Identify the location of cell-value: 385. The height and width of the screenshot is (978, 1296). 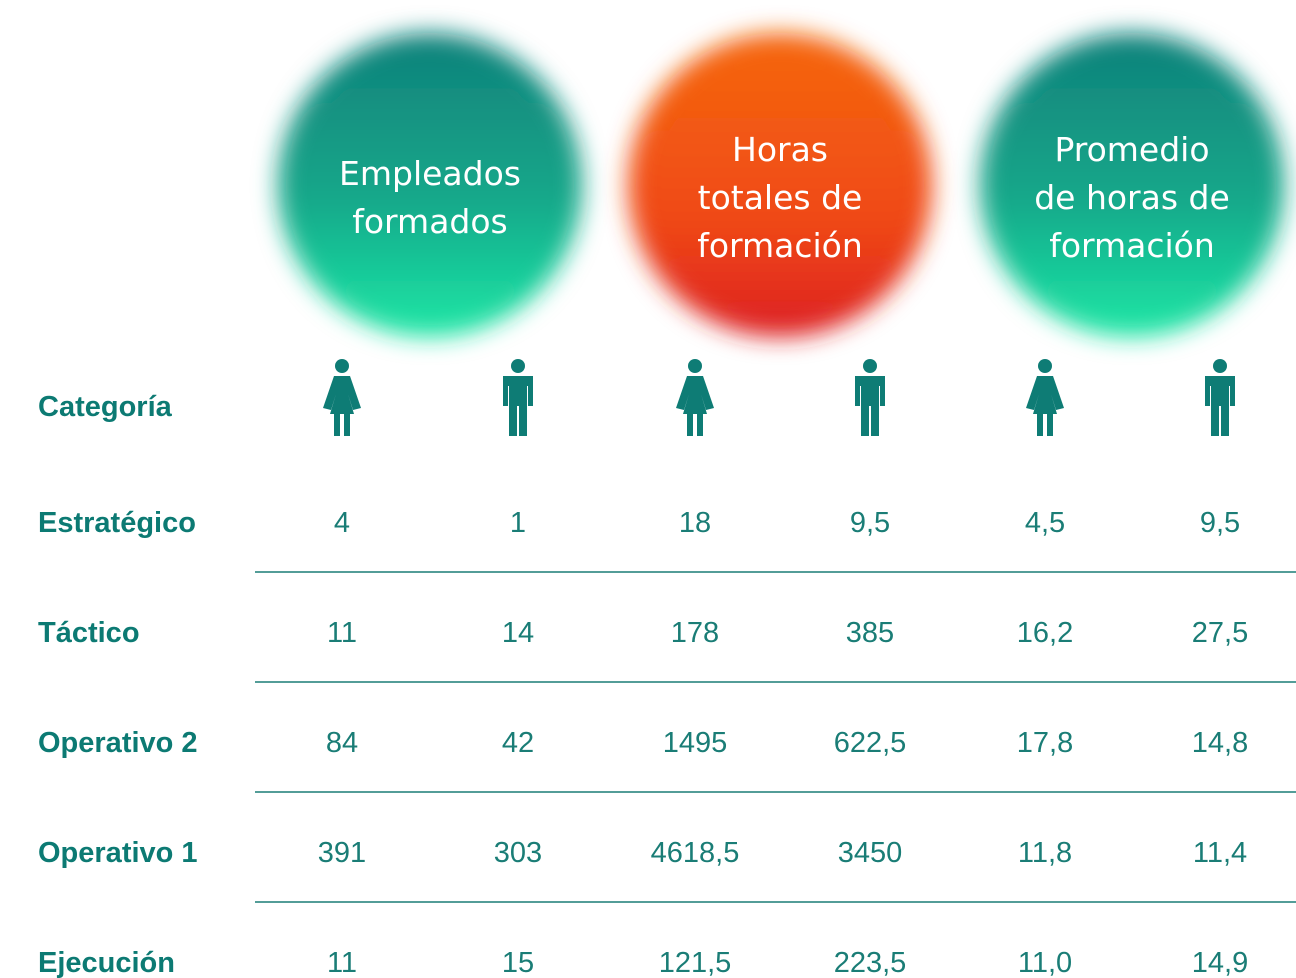
(870, 633).